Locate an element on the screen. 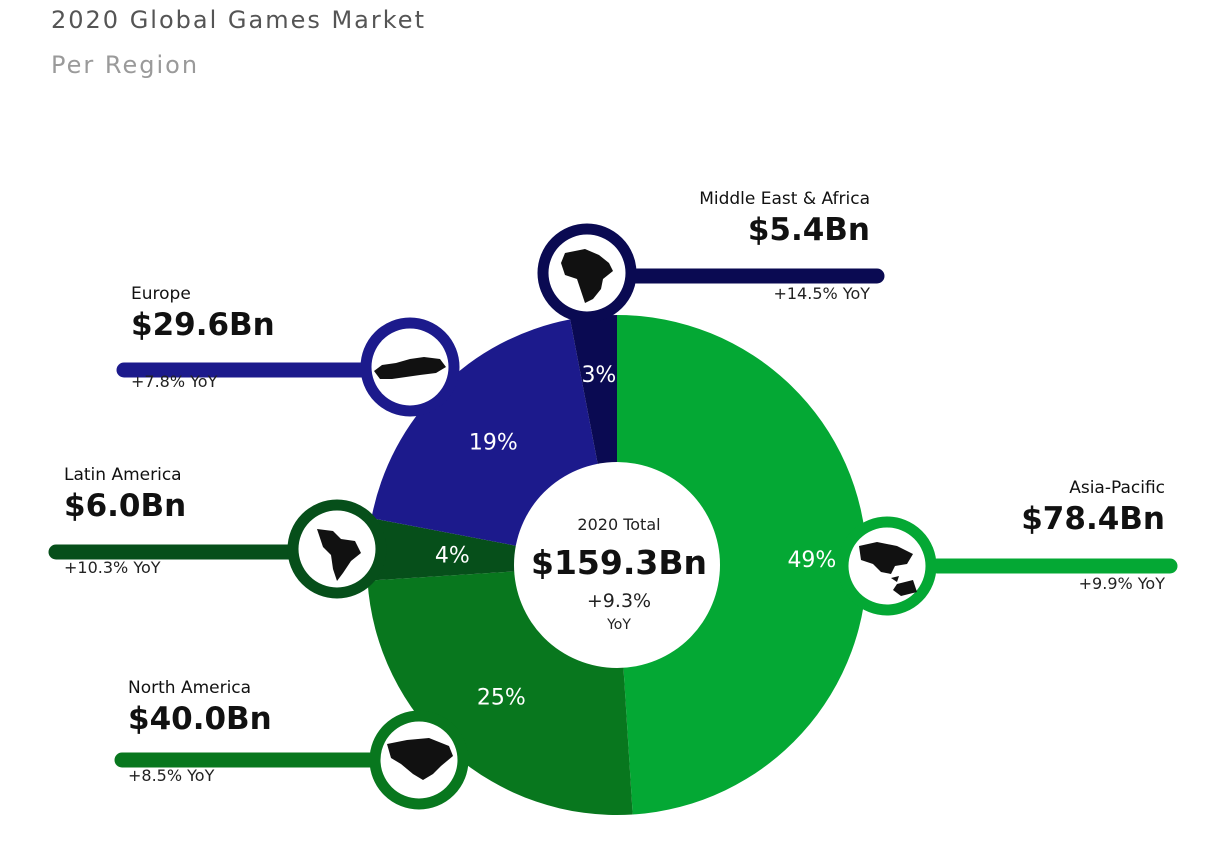 This screenshot has height=861, width=1209. africa-map-icon is located at coordinates (587, 276).